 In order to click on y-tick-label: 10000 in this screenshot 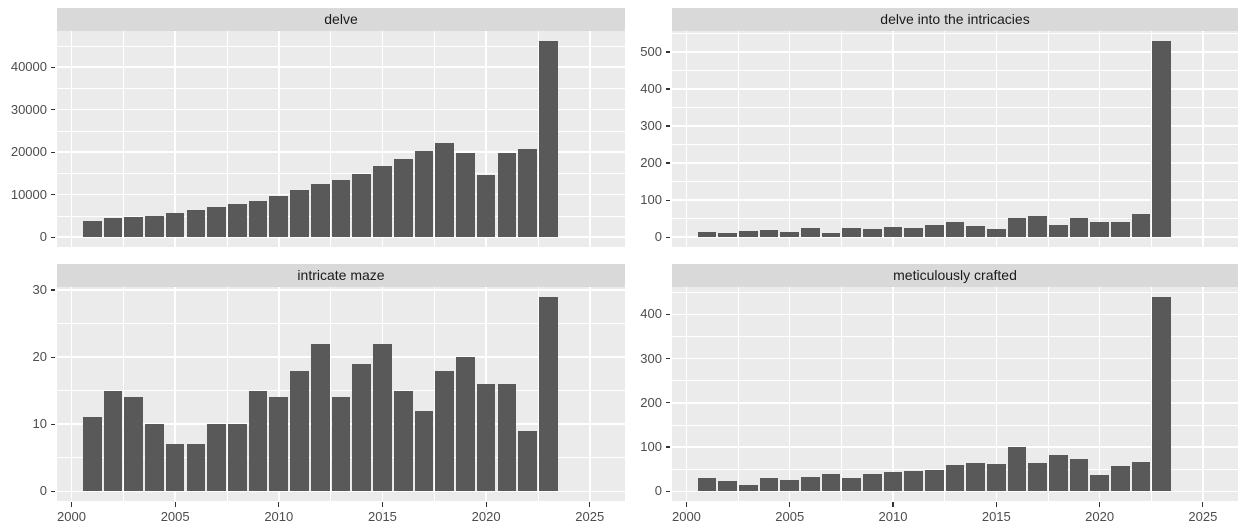, I will do `click(28, 194)`.